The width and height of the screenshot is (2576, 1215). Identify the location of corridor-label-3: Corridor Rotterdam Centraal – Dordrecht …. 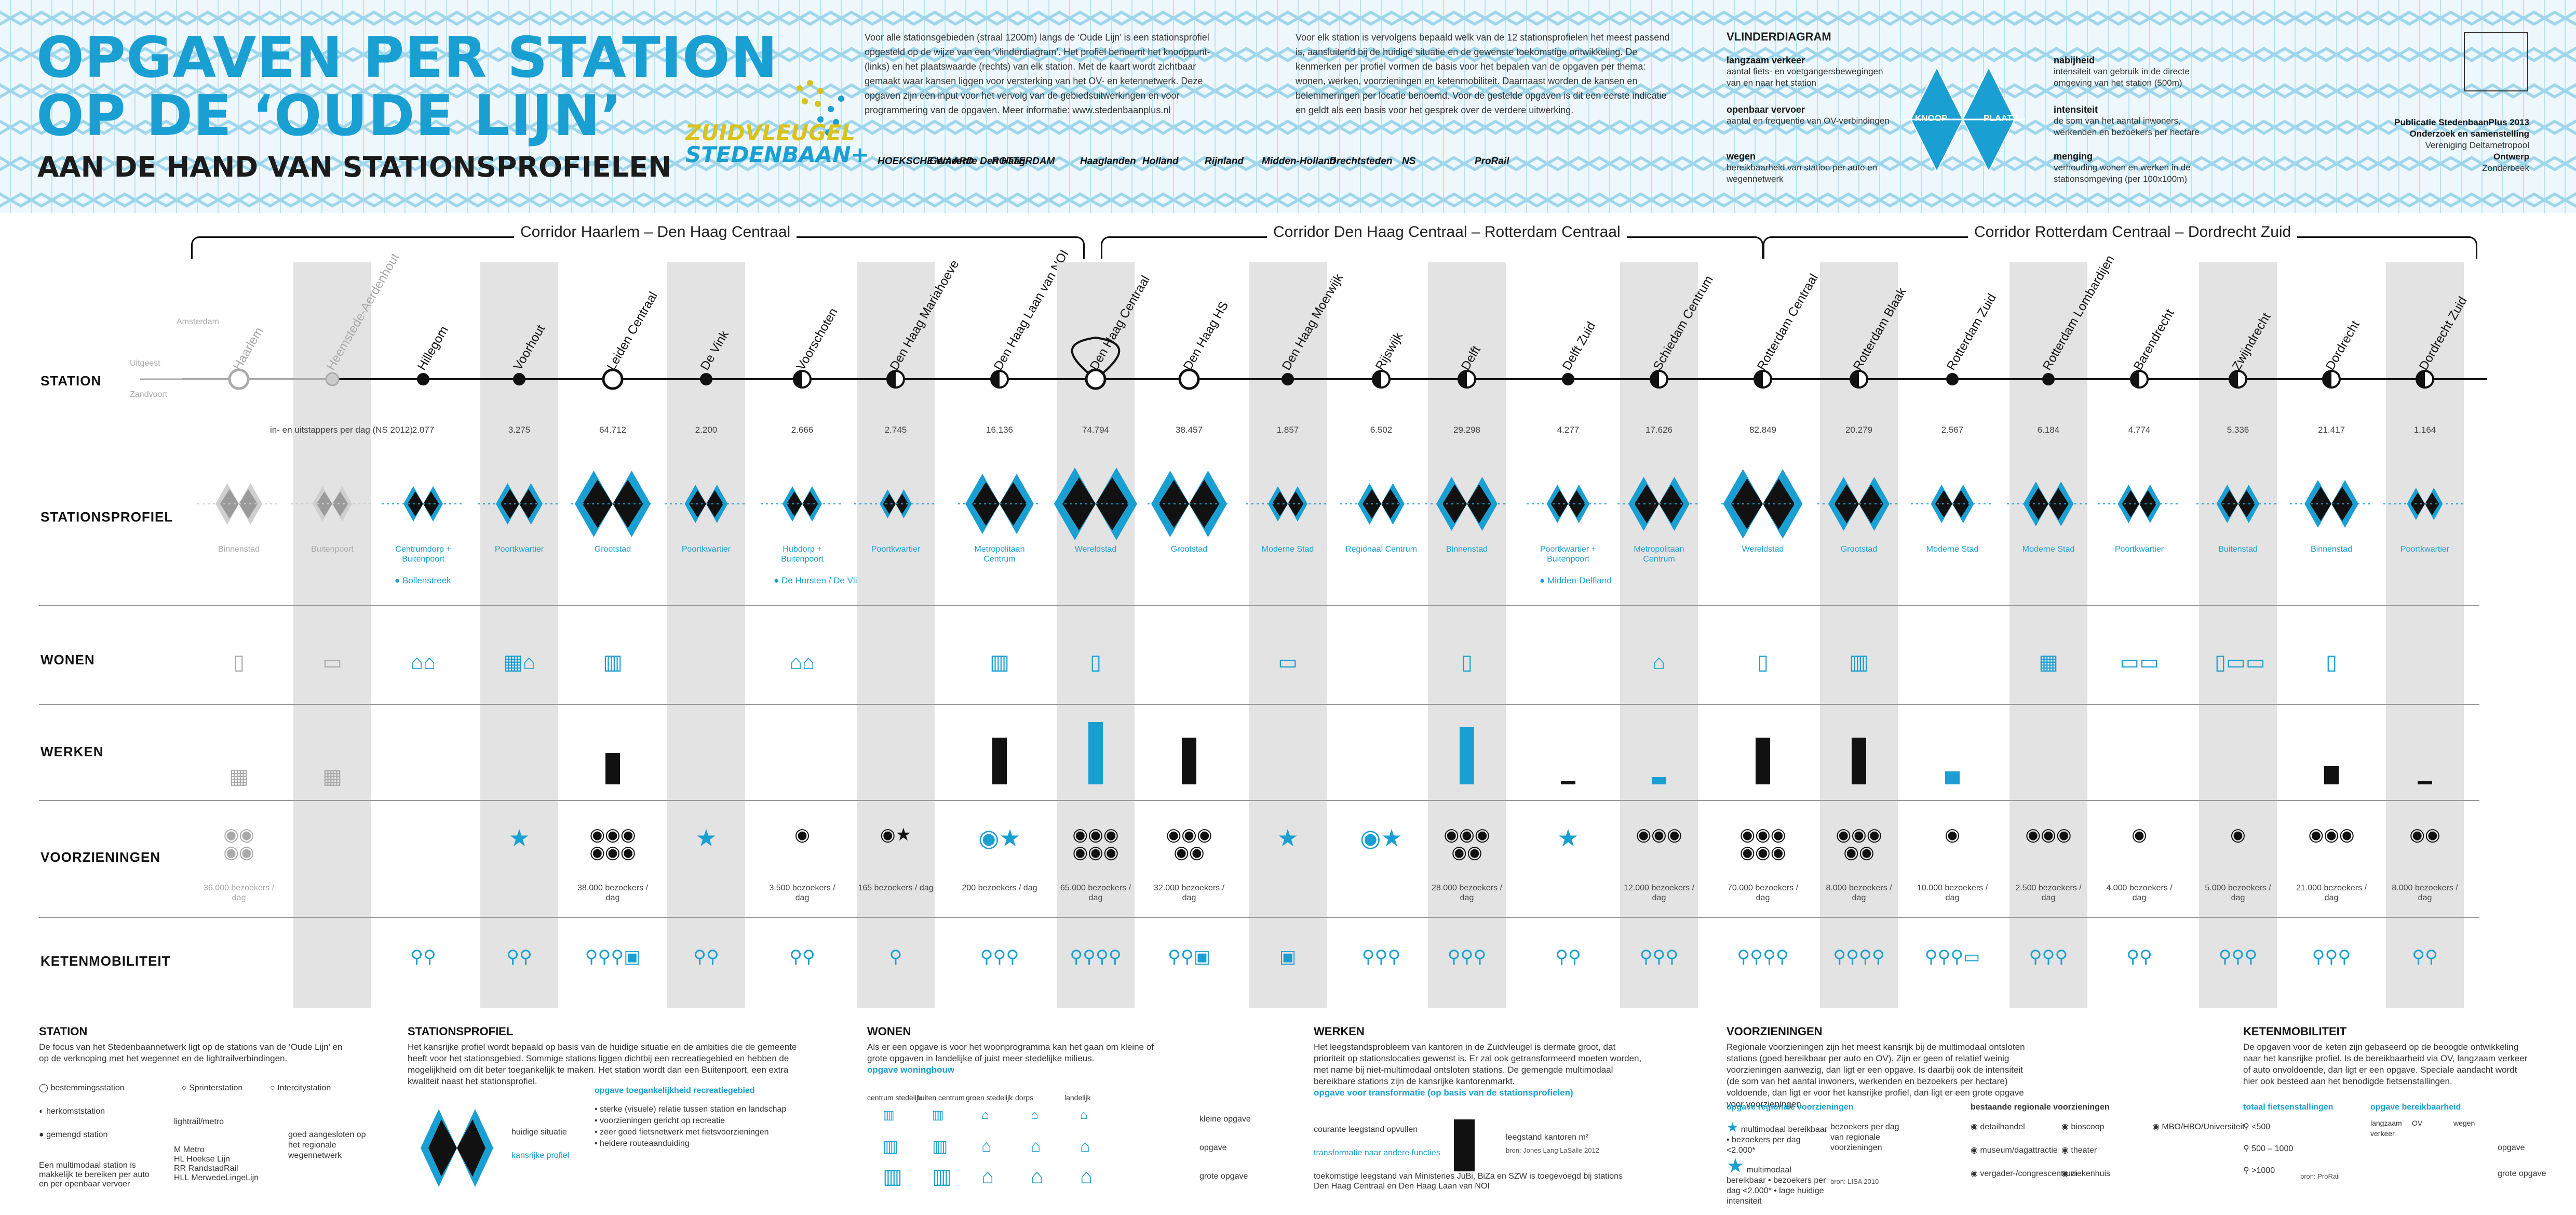
(2133, 232).